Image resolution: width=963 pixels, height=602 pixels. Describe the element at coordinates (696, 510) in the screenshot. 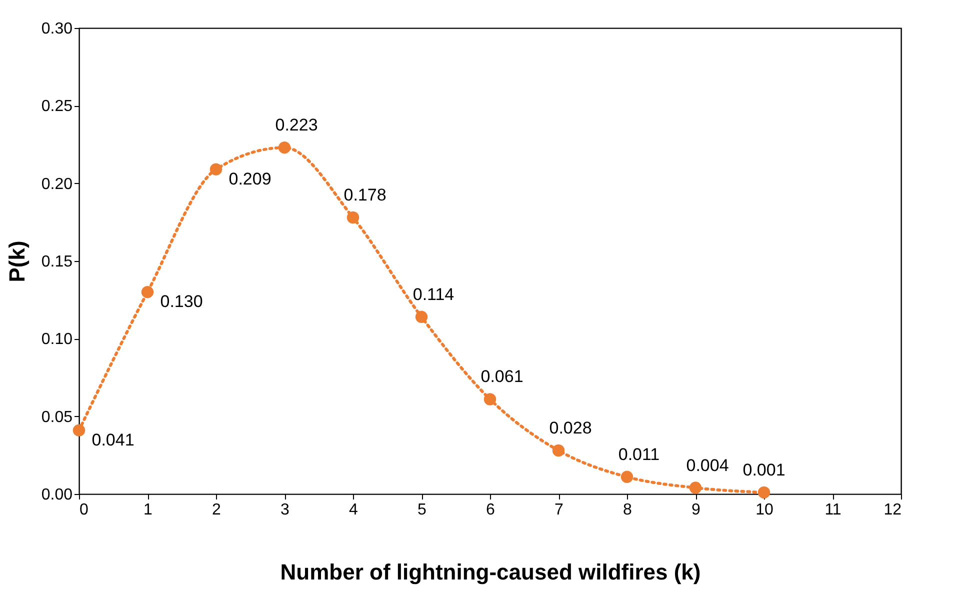

I see `x-tick-label: 9` at that location.